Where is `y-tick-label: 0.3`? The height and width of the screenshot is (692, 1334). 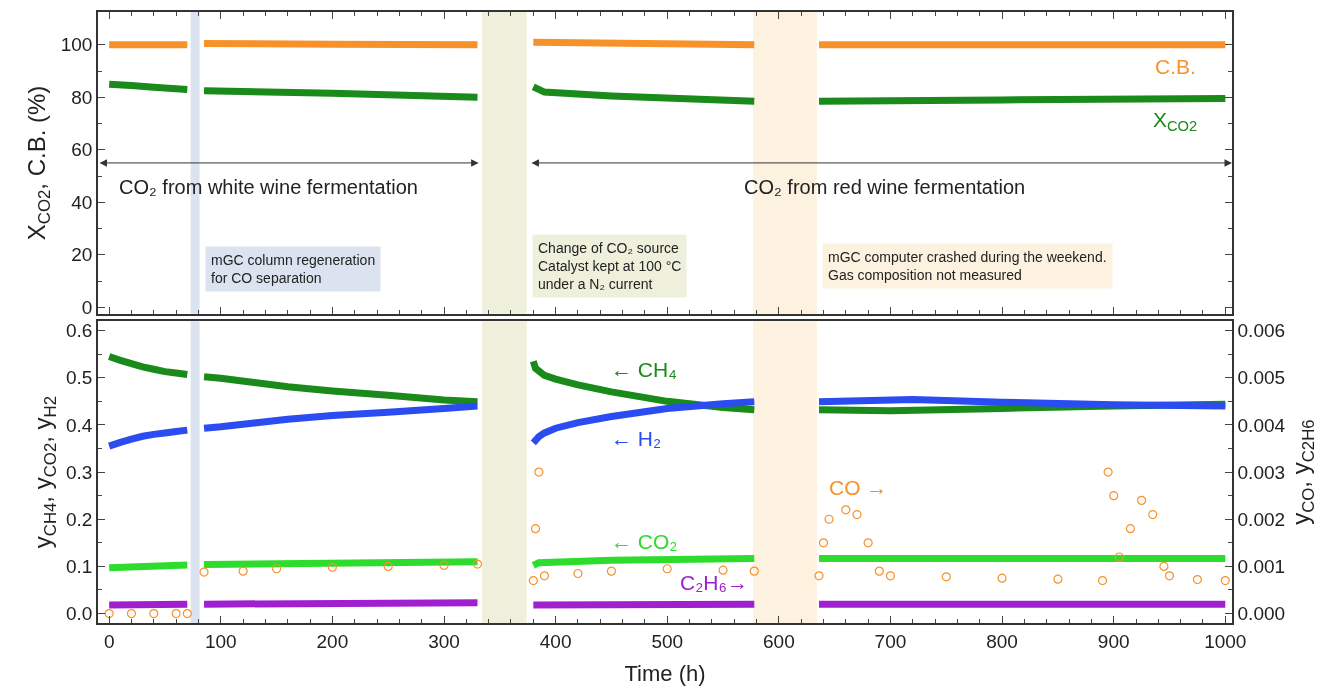
y-tick-label: 0.3 is located at coordinates (79, 472).